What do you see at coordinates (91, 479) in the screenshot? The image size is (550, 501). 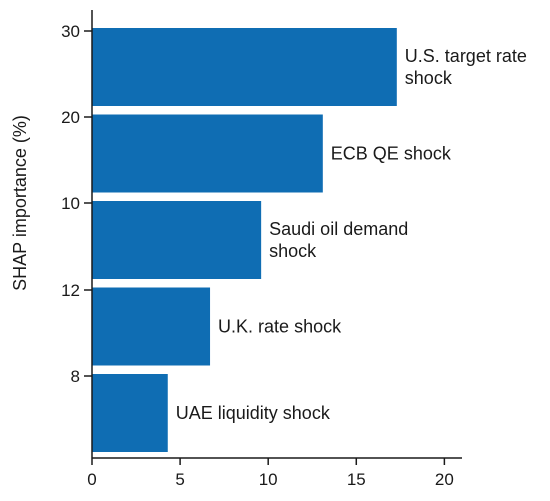 I see `x-tick-label: 0` at bounding box center [91, 479].